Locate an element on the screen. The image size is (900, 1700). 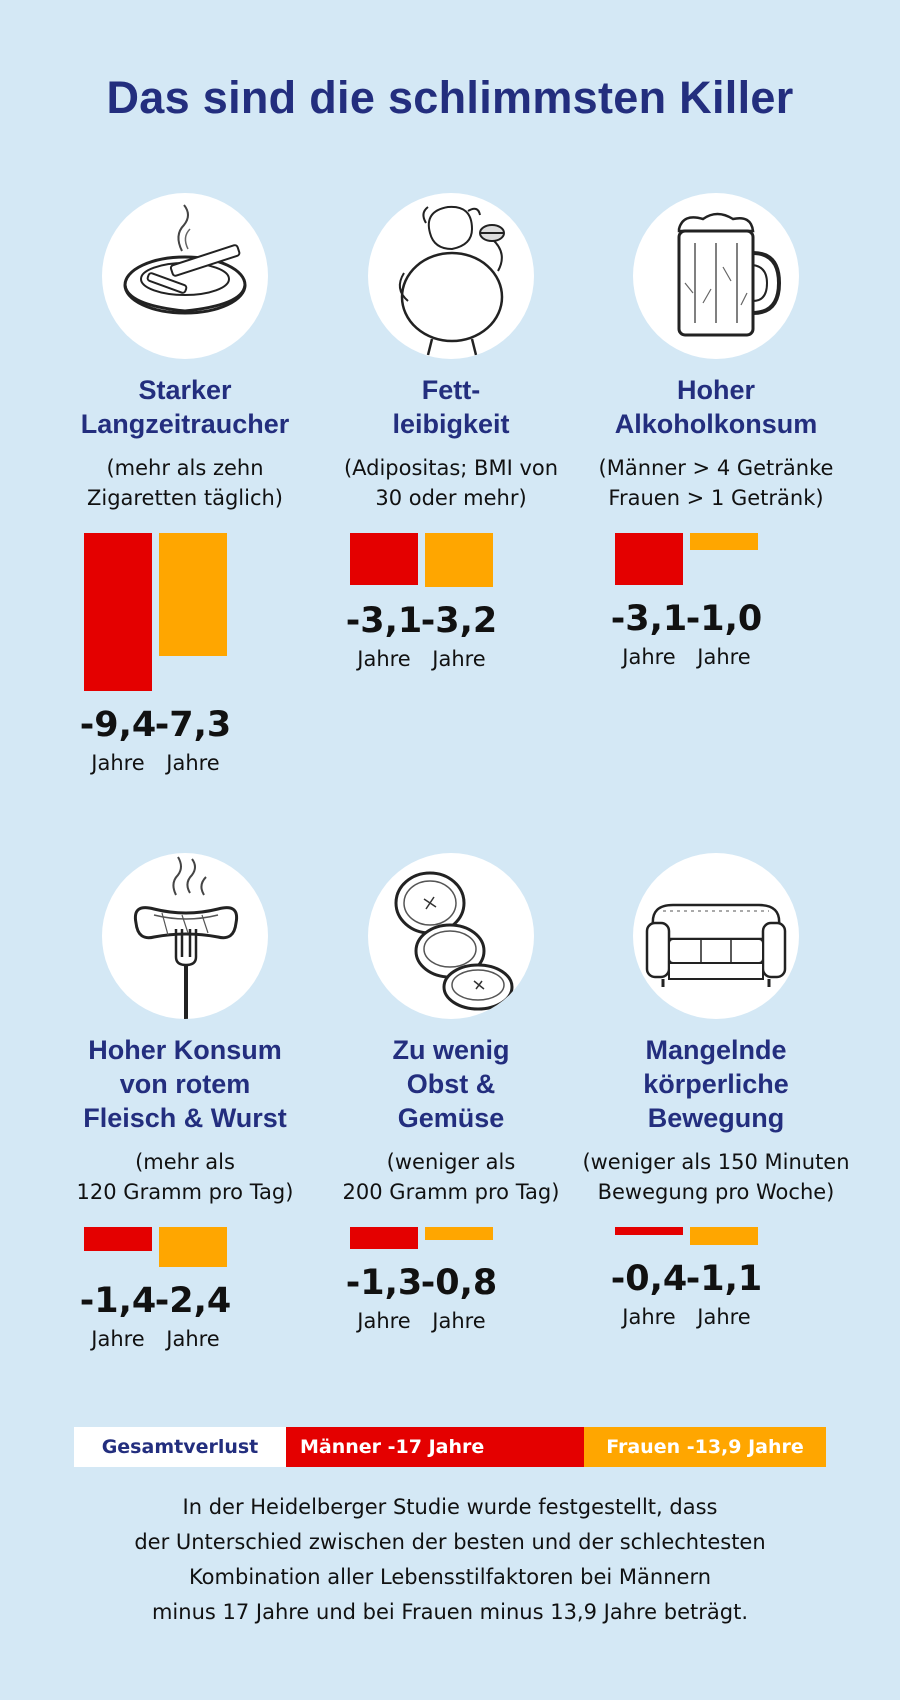
beer-mug-icon is located at coordinates (716, 276).